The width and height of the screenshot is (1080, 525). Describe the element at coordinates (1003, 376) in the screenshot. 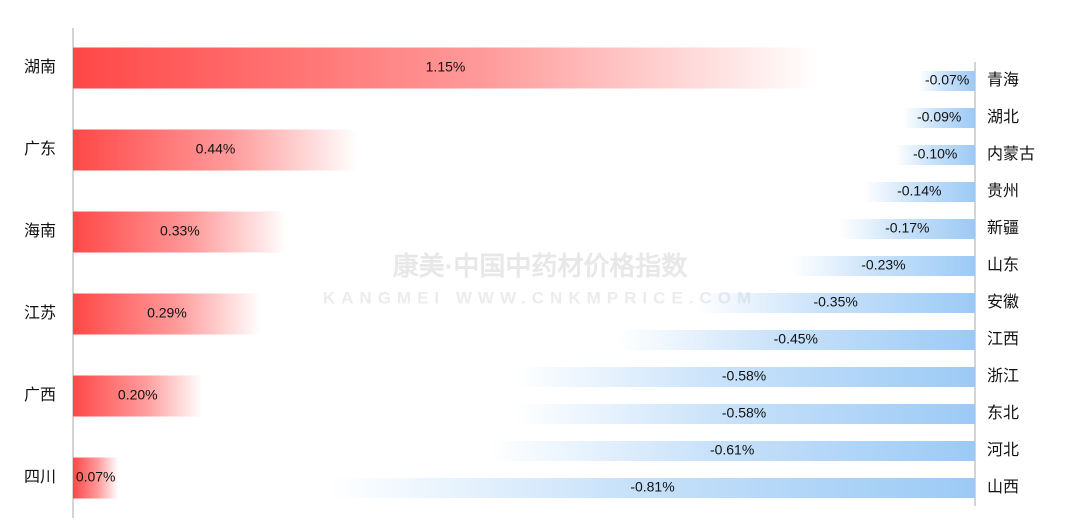

I see `category-label: 浙江` at that location.